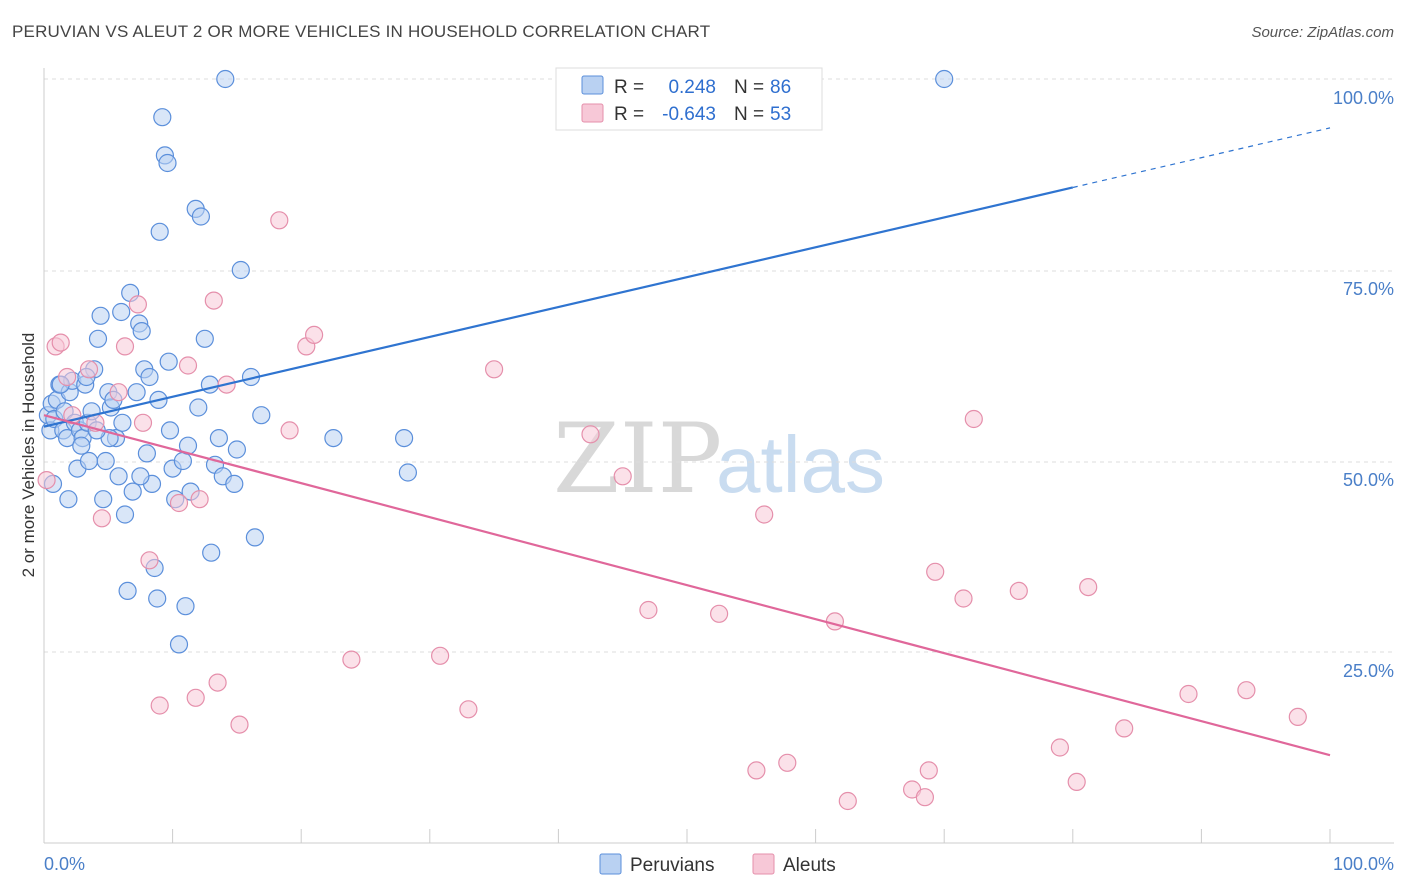 The image size is (1406, 892). I want to click on watermark: ZIP atlas, so click(719, 459).